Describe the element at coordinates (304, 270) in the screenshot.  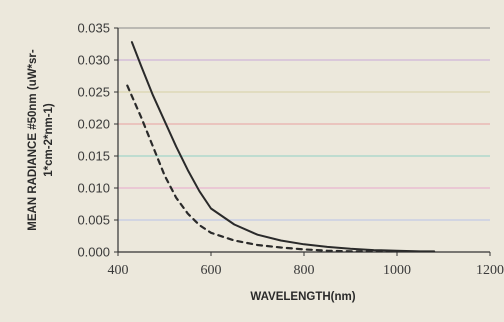
I see `x-tick-label: 800` at that location.